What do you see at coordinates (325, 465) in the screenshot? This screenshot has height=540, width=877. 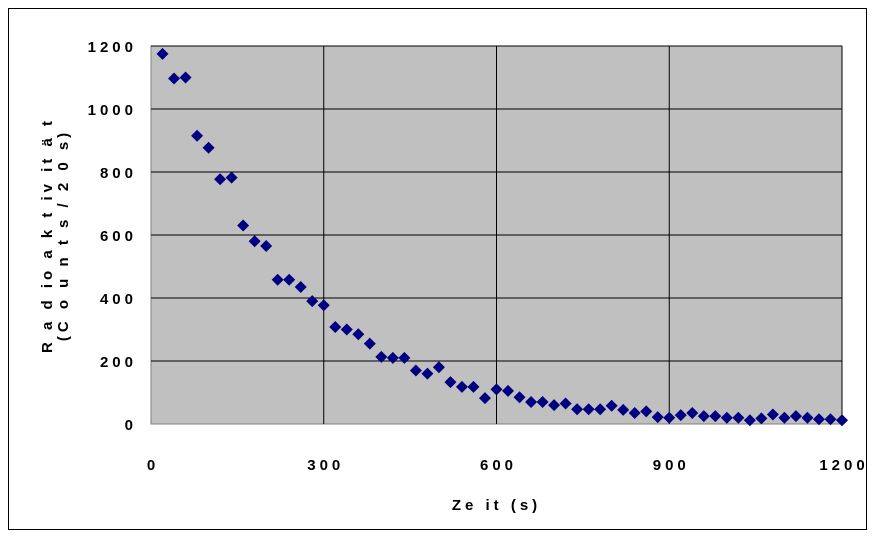 I see `x-tick-label: 300` at bounding box center [325, 465].